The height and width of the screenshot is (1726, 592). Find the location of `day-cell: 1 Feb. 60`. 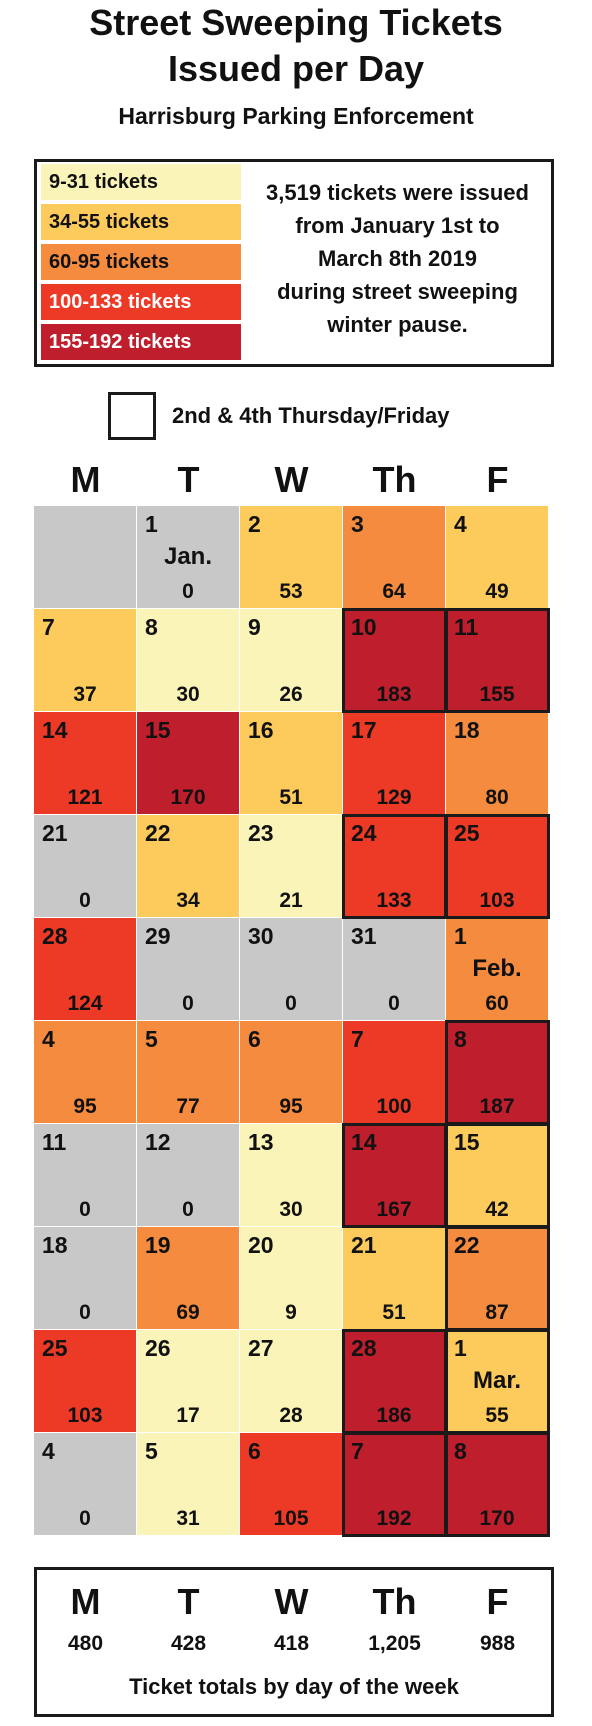

day-cell: 1 Feb. 60 is located at coordinates (497, 969).